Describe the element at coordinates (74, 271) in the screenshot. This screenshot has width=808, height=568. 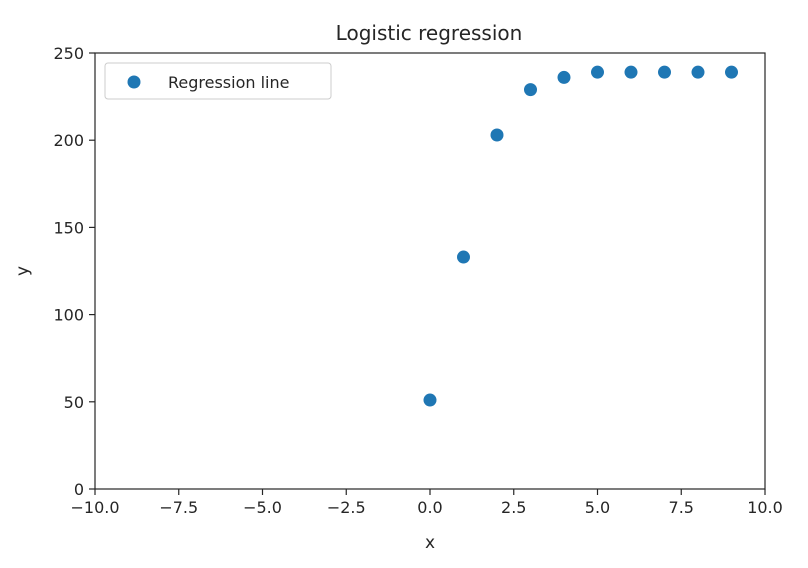
I see `y-axis-ticks: 0 50 100 150 200 250` at that location.